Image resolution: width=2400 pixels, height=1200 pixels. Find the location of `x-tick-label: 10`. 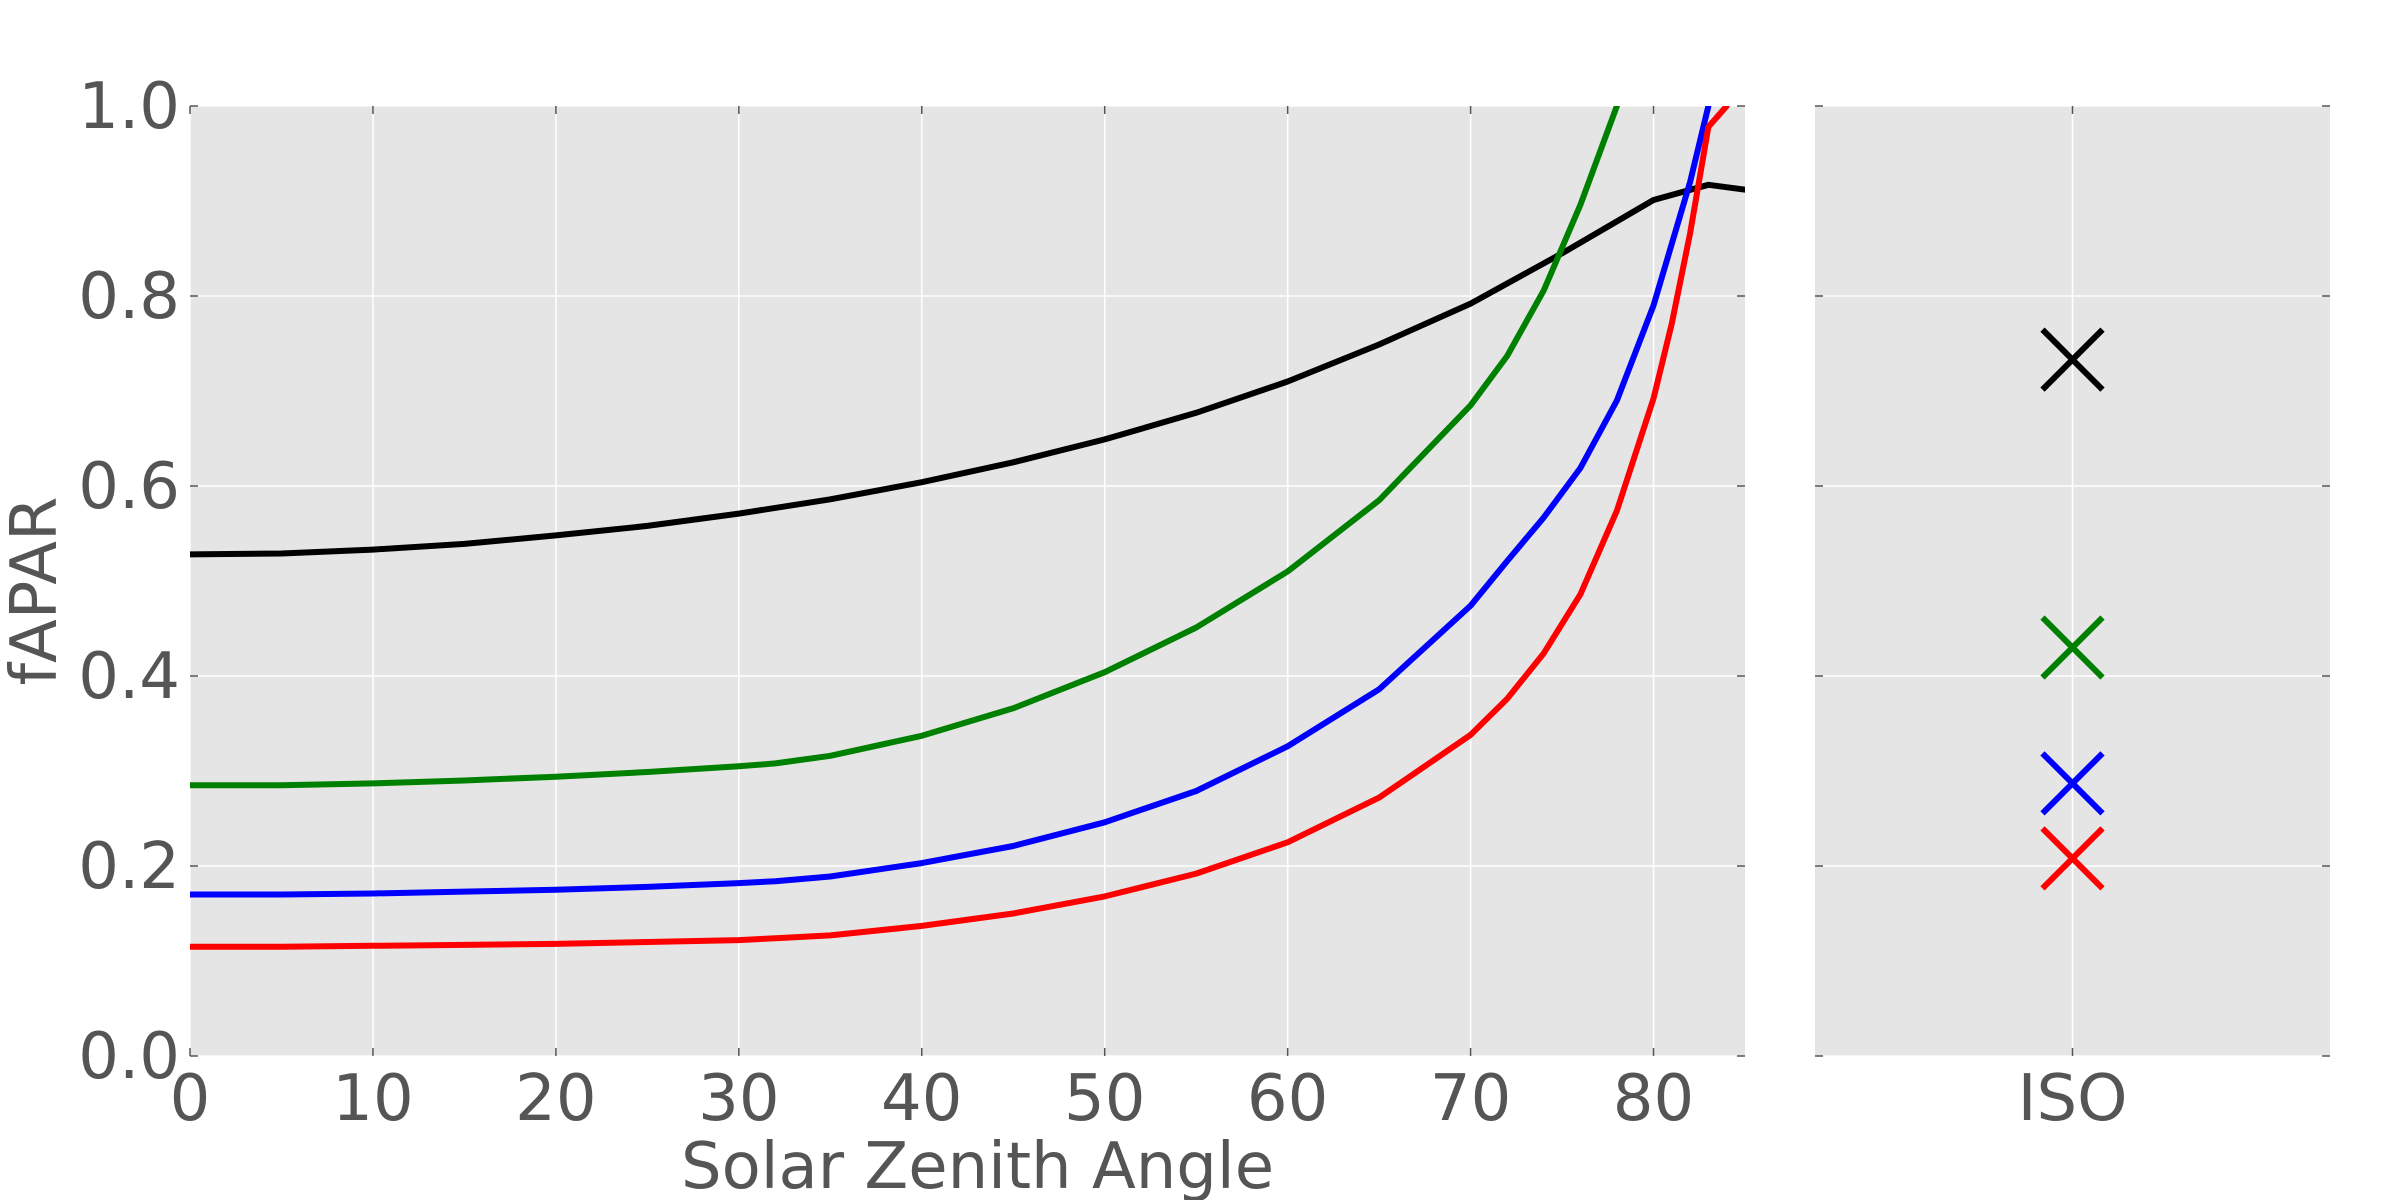

x-tick-label: 10 is located at coordinates (372, 1099).